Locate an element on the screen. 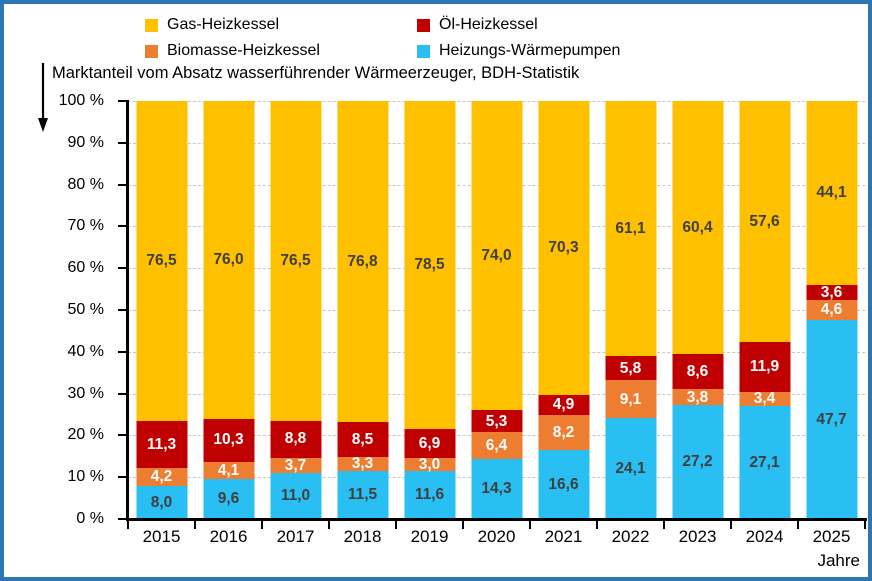 The image size is (872, 581). segment-value-label-oel-2015: 11,3 is located at coordinates (161, 444).